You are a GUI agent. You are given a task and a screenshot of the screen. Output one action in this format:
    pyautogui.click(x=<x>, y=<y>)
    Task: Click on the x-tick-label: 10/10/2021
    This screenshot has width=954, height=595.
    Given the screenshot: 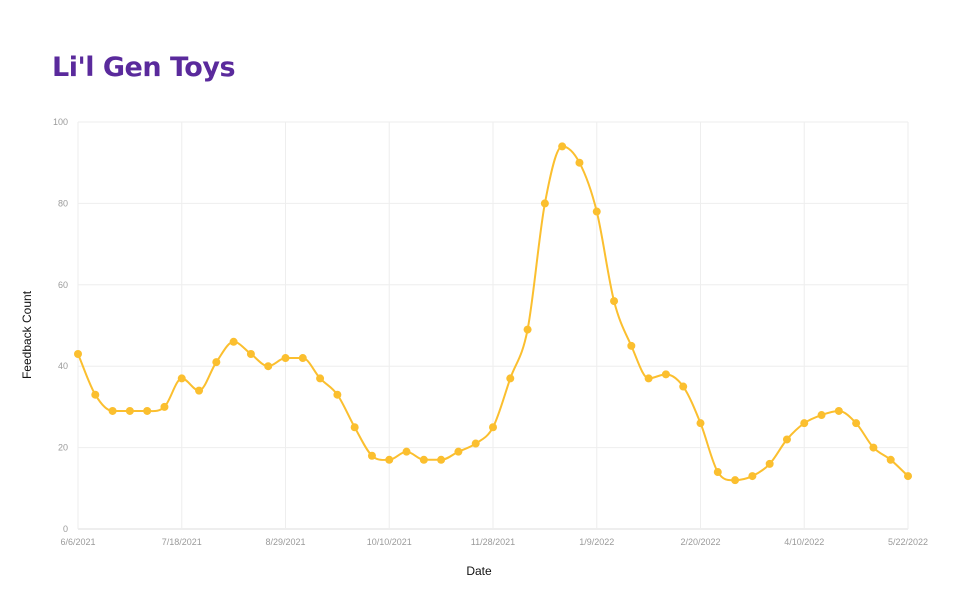 What is the action you would take?
    pyautogui.click(x=389, y=542)
    